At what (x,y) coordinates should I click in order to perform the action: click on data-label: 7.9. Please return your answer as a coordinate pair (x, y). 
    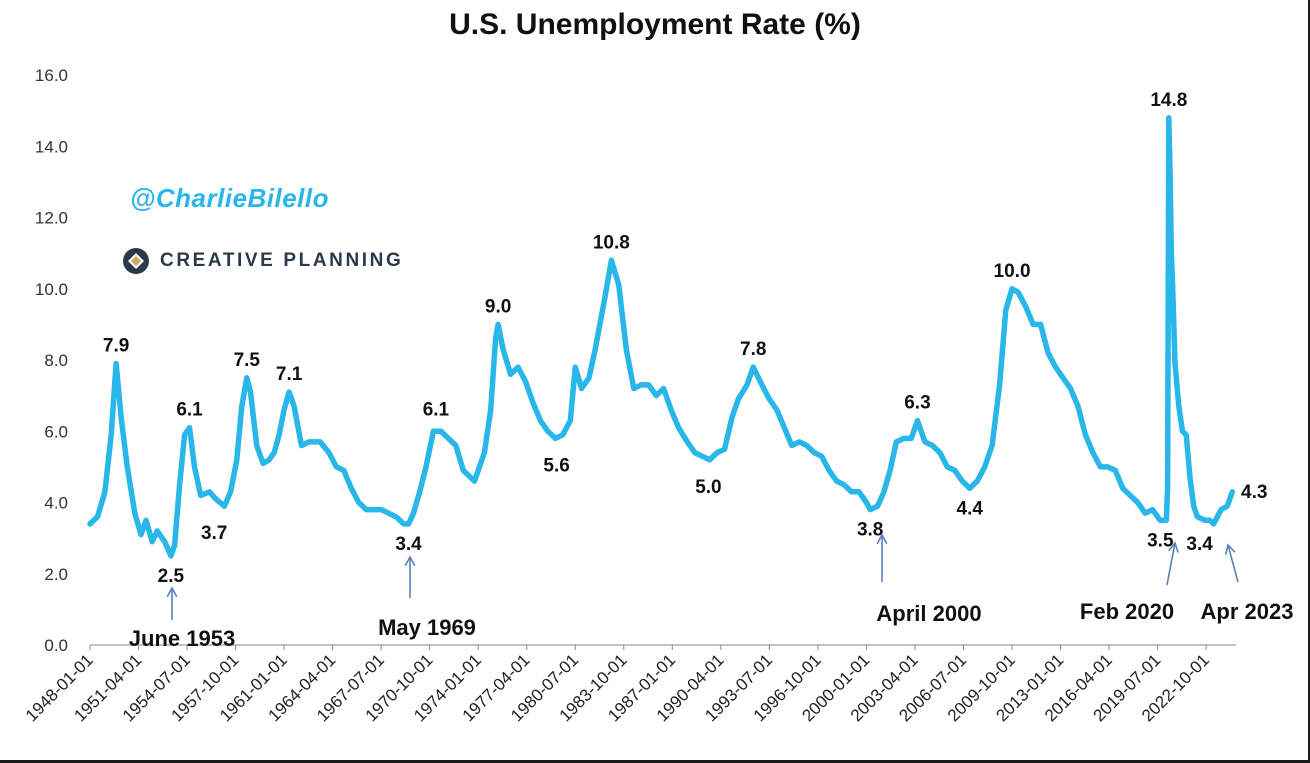
    Looking at the image, I should click on (116, 346).